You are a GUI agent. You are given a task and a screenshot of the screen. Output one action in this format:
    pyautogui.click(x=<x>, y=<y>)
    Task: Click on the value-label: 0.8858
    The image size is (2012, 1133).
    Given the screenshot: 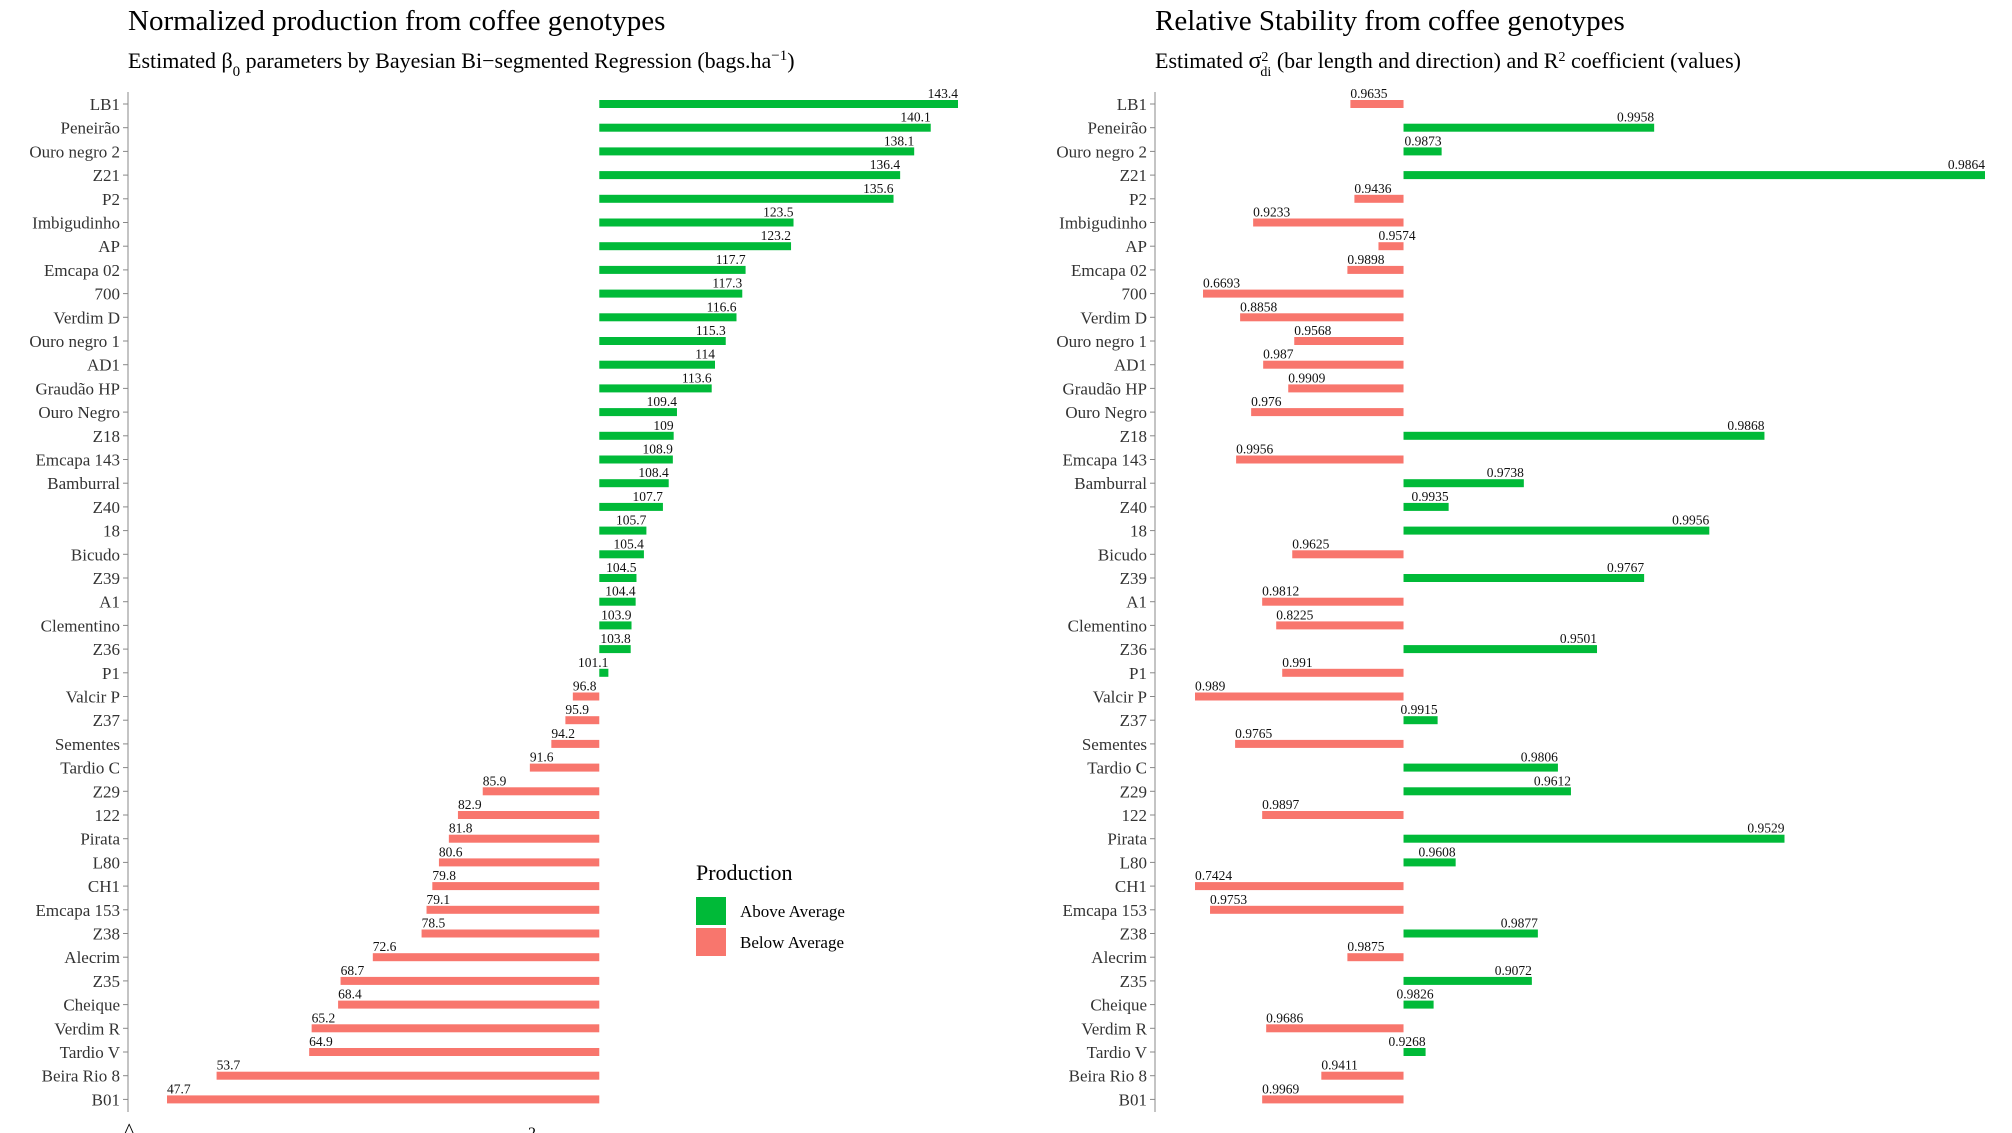 What is the action you would take?
    pyautogui.click(x=1258, y=306)
    